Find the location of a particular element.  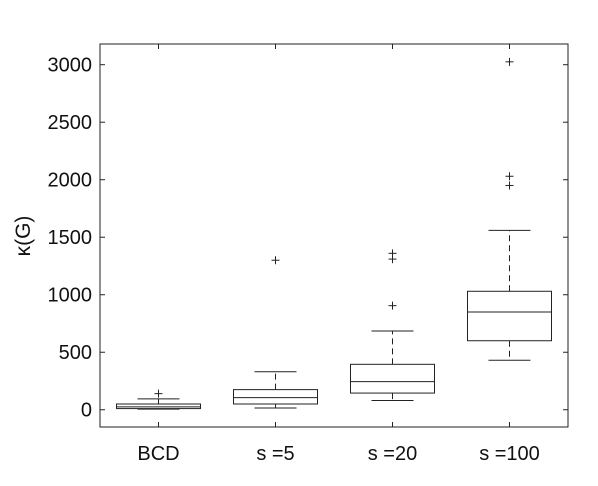

y-tick-label: 2000 is located at coordinates (70, 181).